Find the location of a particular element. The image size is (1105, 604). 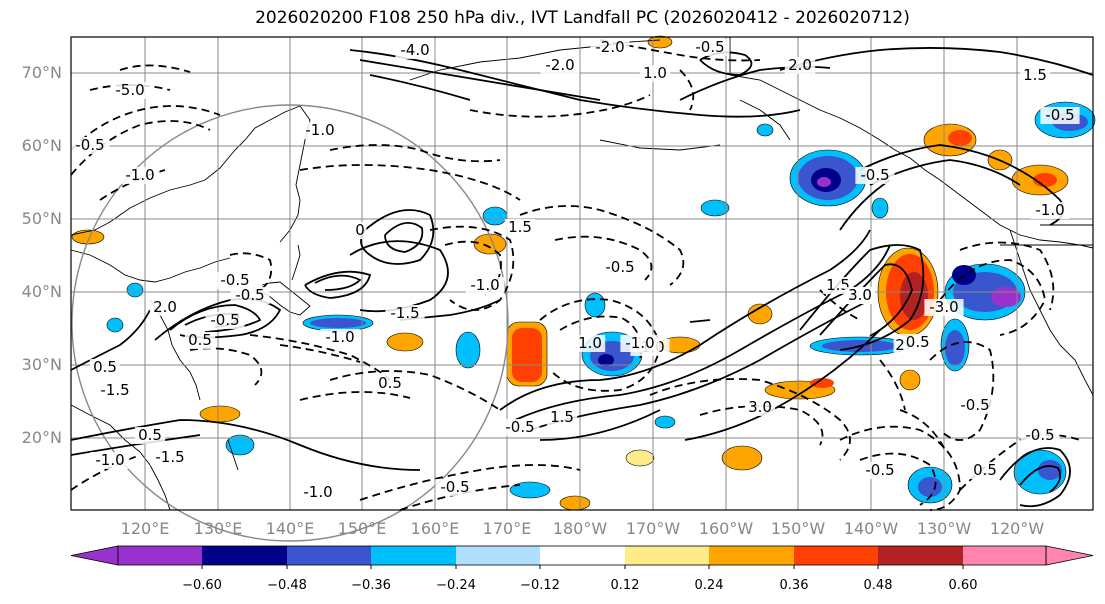

contour-label: 0 is located at coordinates (360, 230).